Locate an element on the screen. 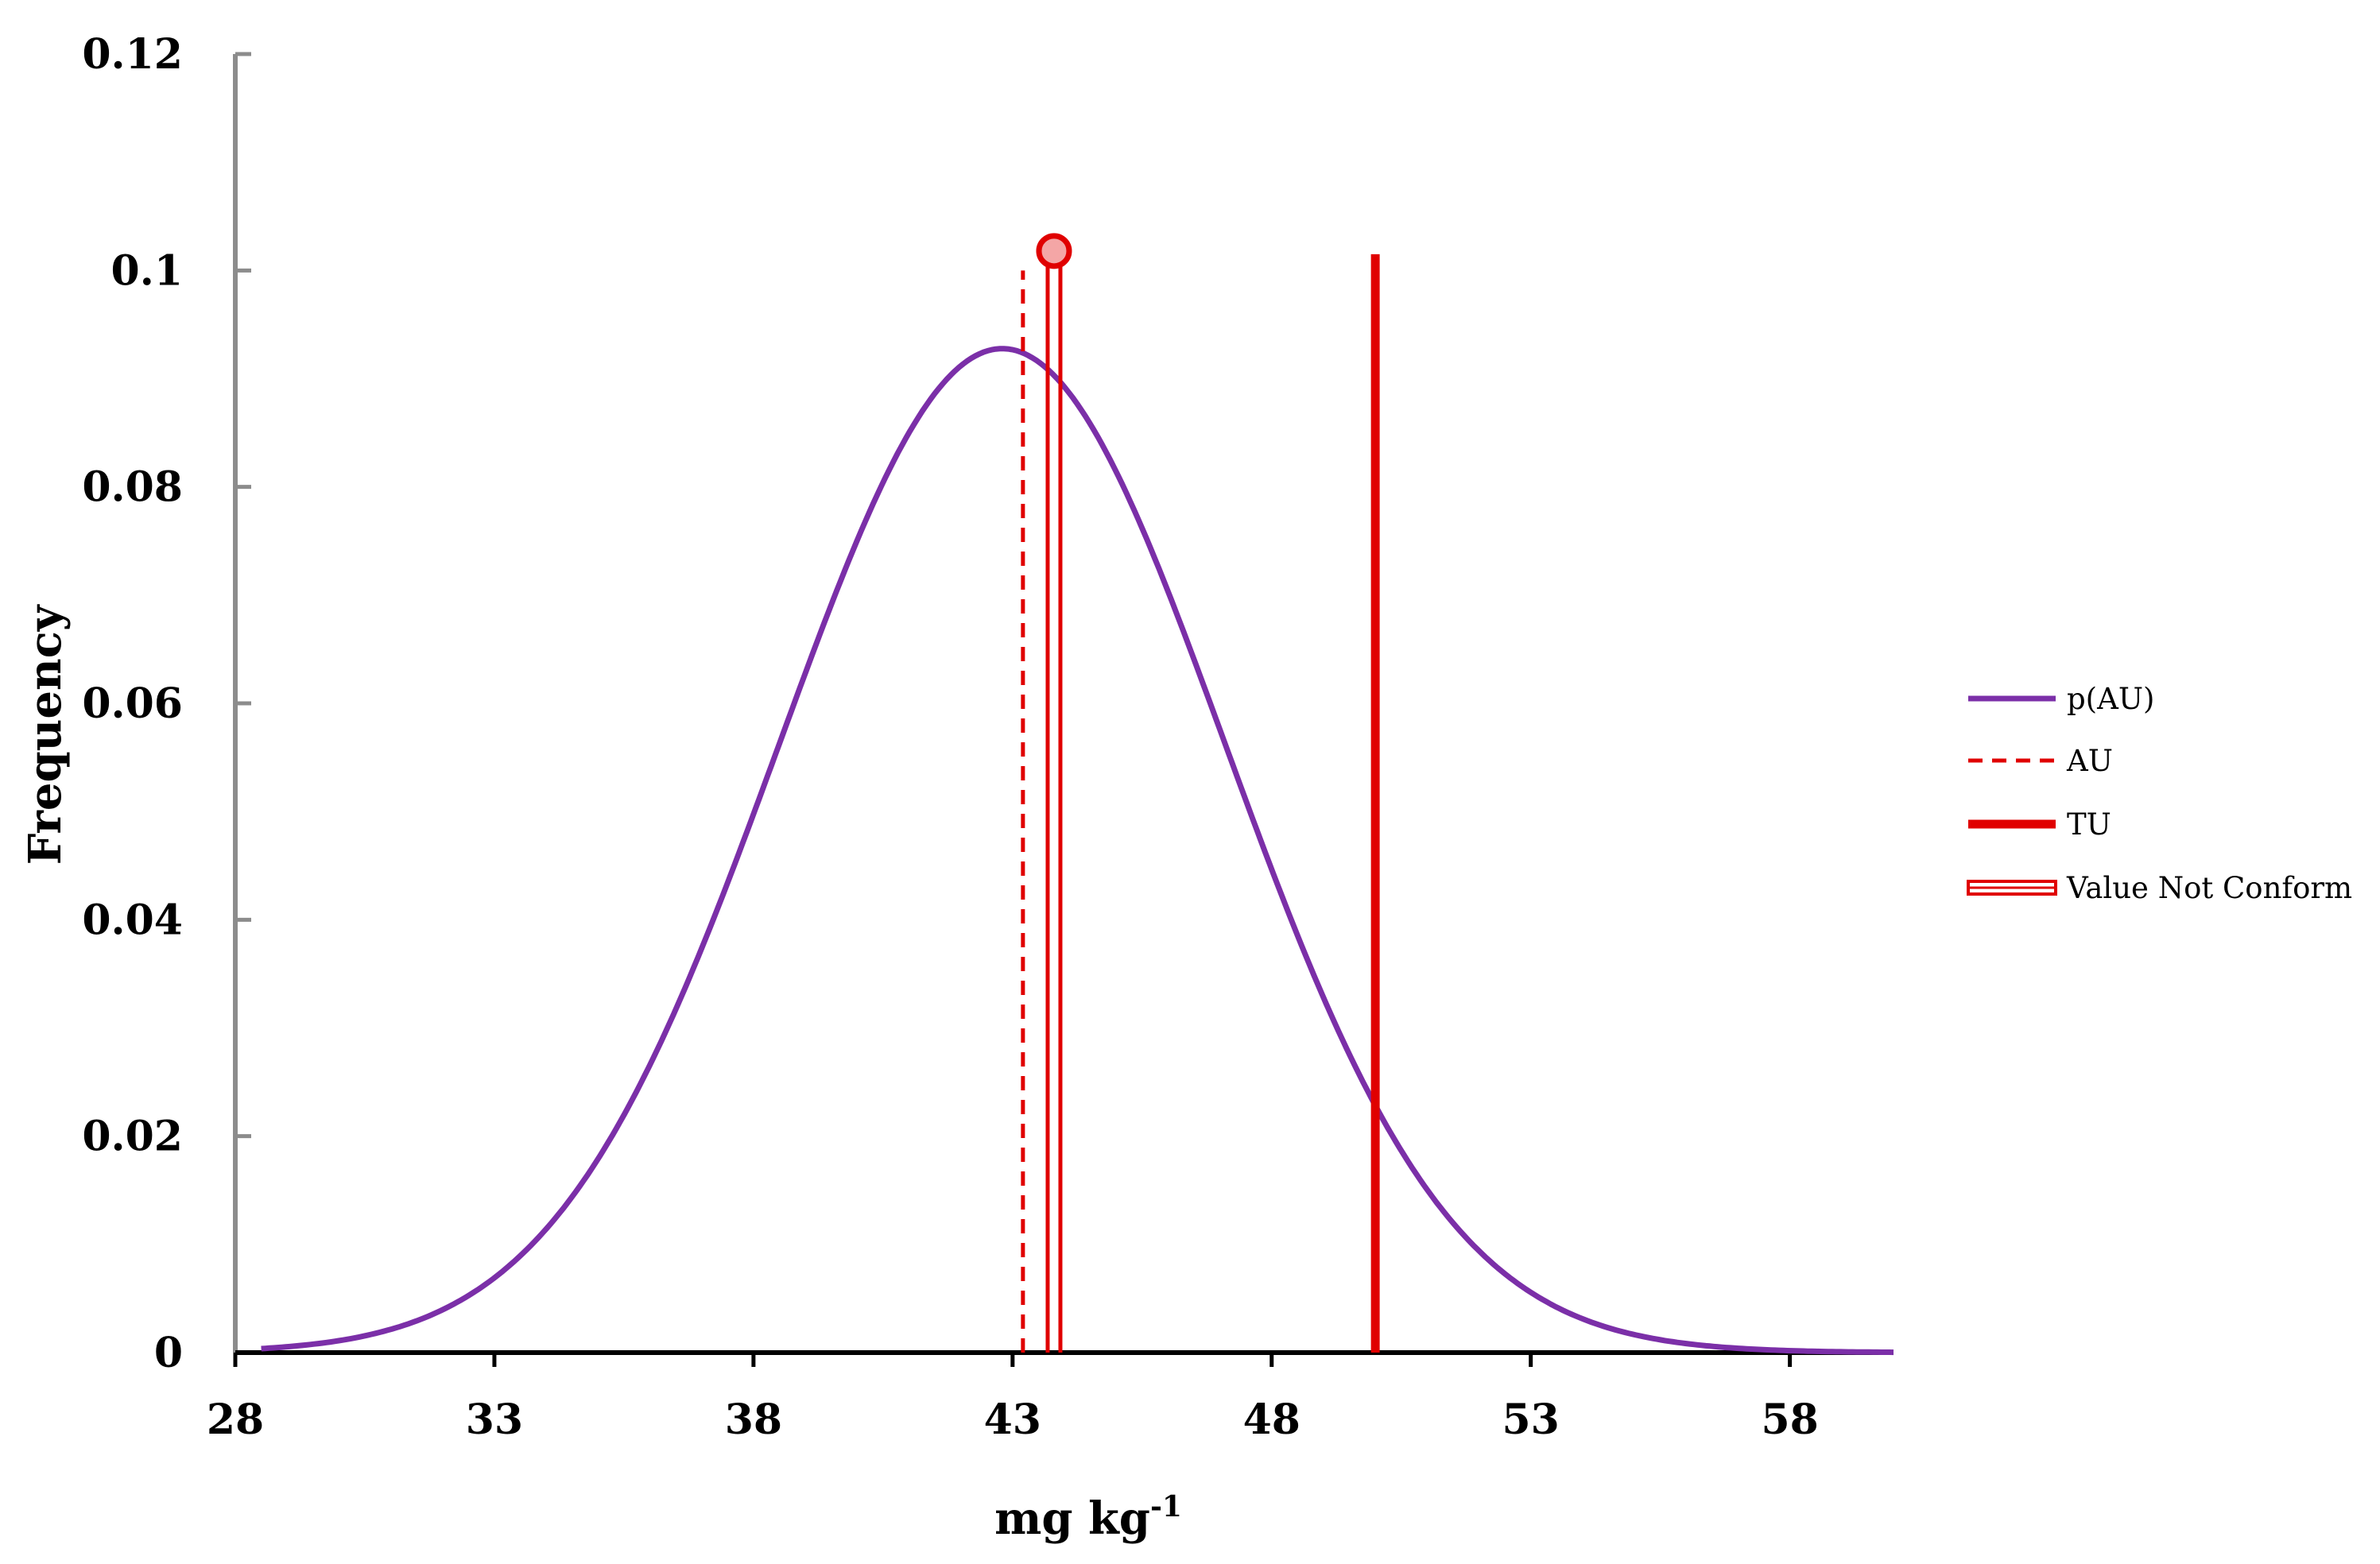  x-tick-label: 58 is located at coordinates (1789, 1420).